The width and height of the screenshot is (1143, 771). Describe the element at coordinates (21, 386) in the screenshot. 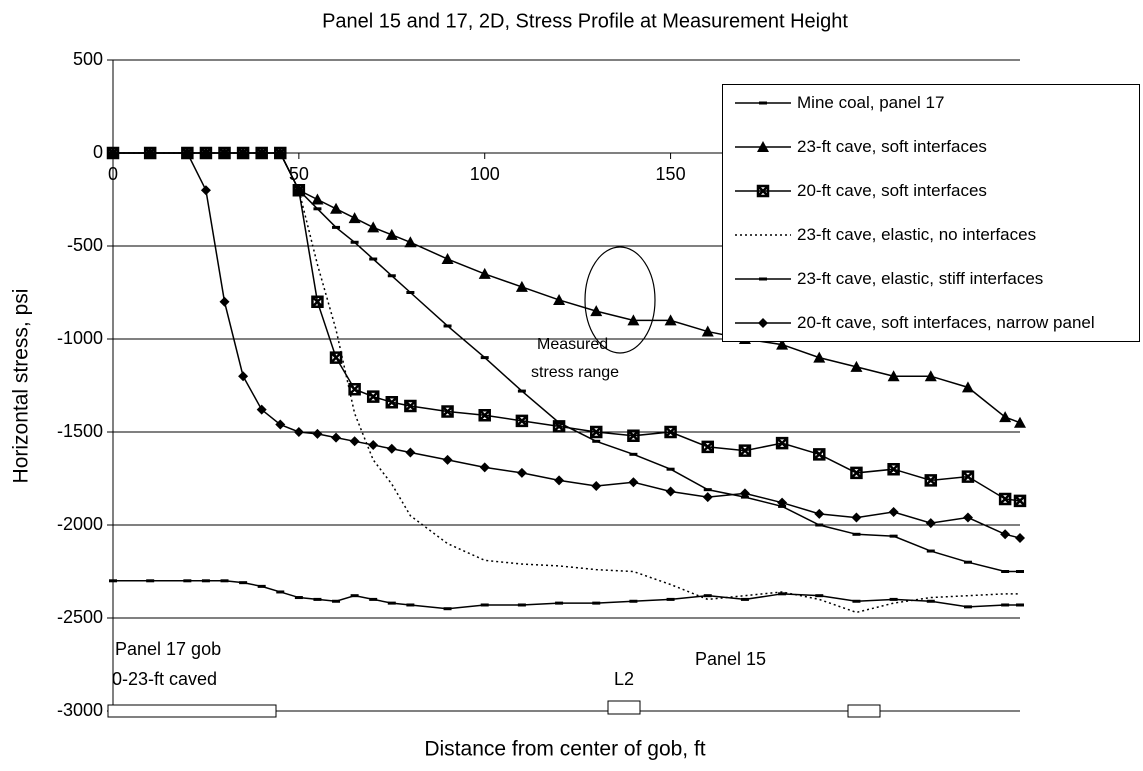

I see `y-axis-title: Horizontal stress, psi` at that location.